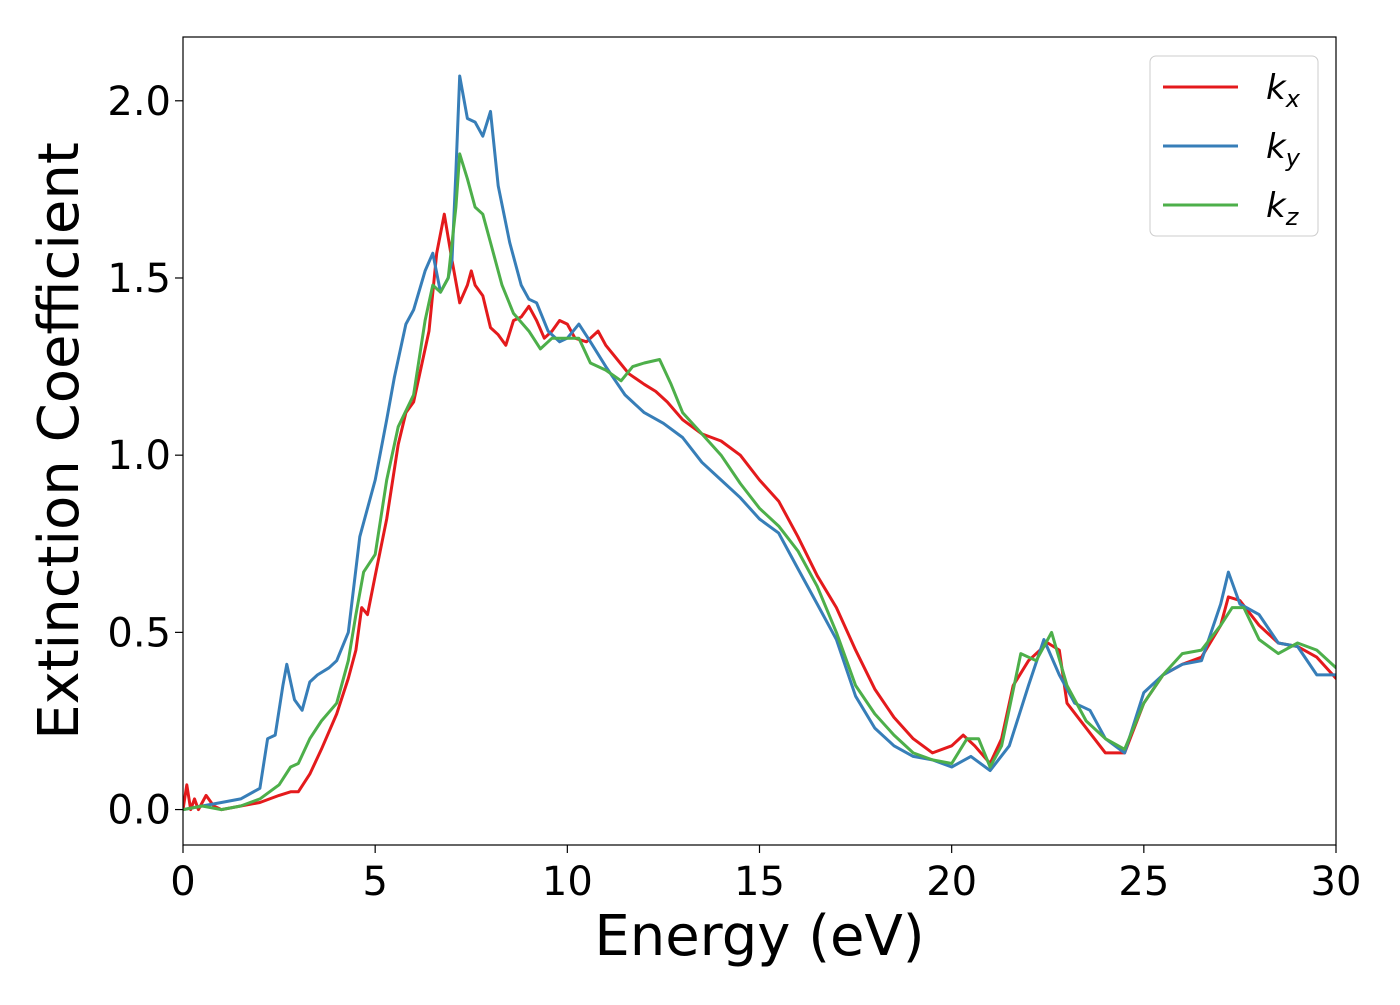  I want to click on legend-item: kz, so click(1231, 208).